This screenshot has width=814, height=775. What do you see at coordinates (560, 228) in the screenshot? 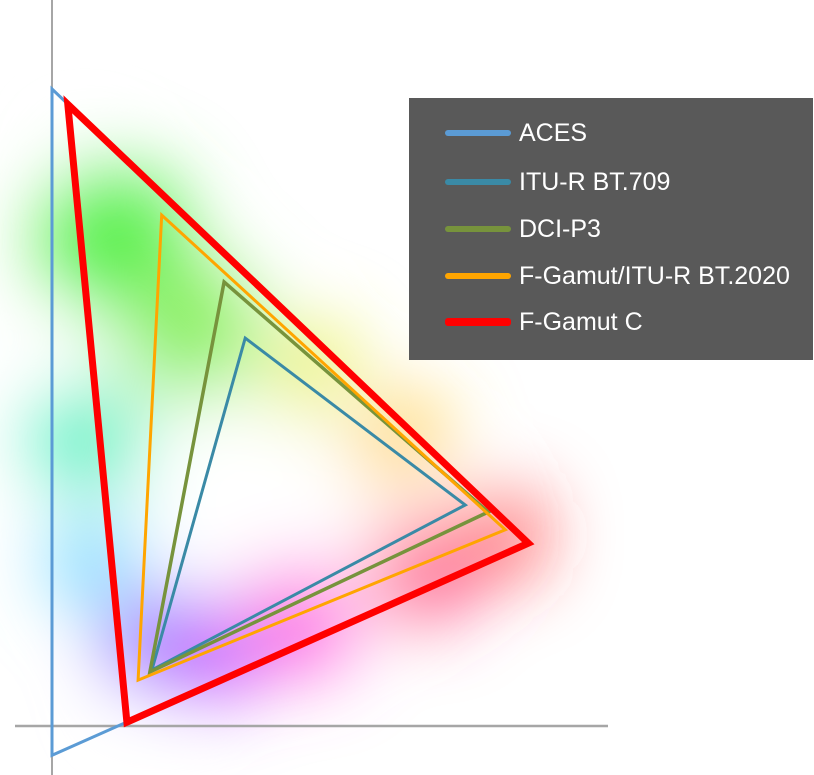
I see `legend-label: DCI-P3` at bounding box center [560, 228].